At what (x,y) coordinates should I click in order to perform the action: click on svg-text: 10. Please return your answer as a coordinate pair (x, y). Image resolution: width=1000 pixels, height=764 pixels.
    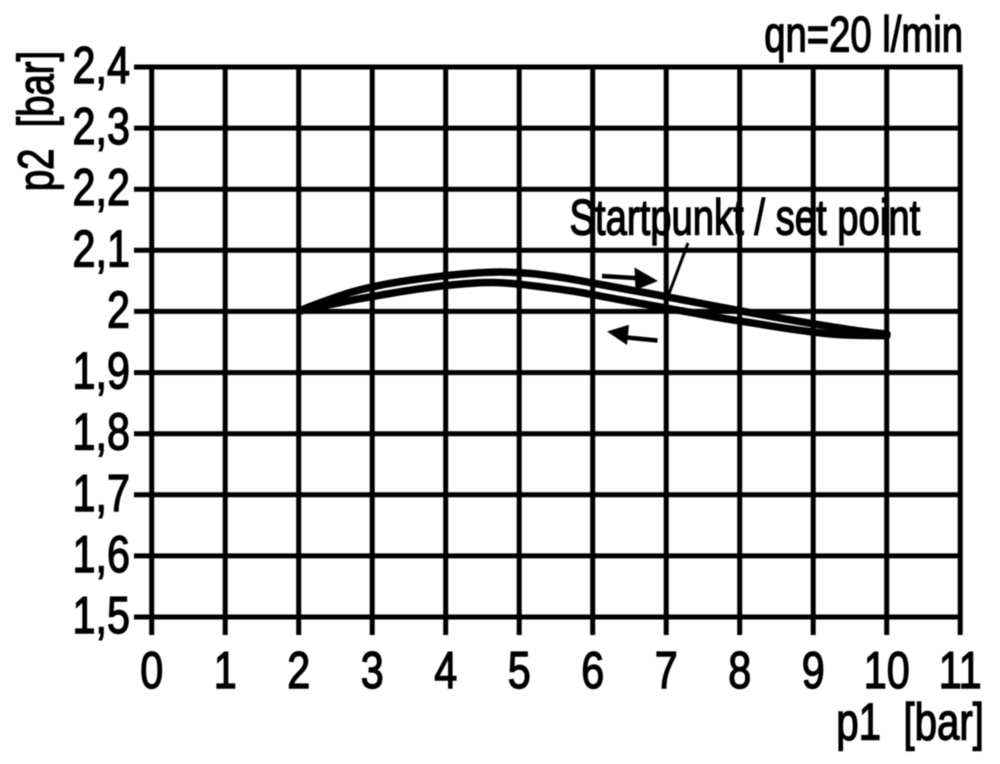
    Looking at the image, I should click on (887, 669).